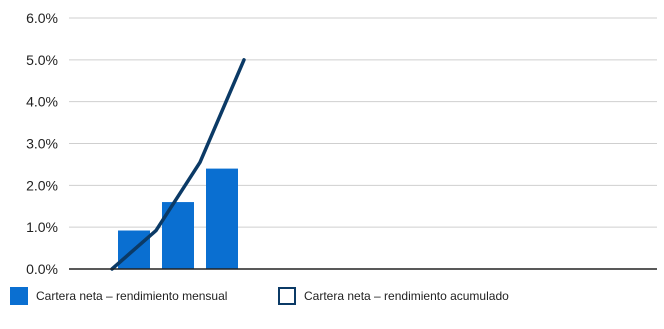  I want to click on y-tick-label: 3.0%, so click(42, 144).